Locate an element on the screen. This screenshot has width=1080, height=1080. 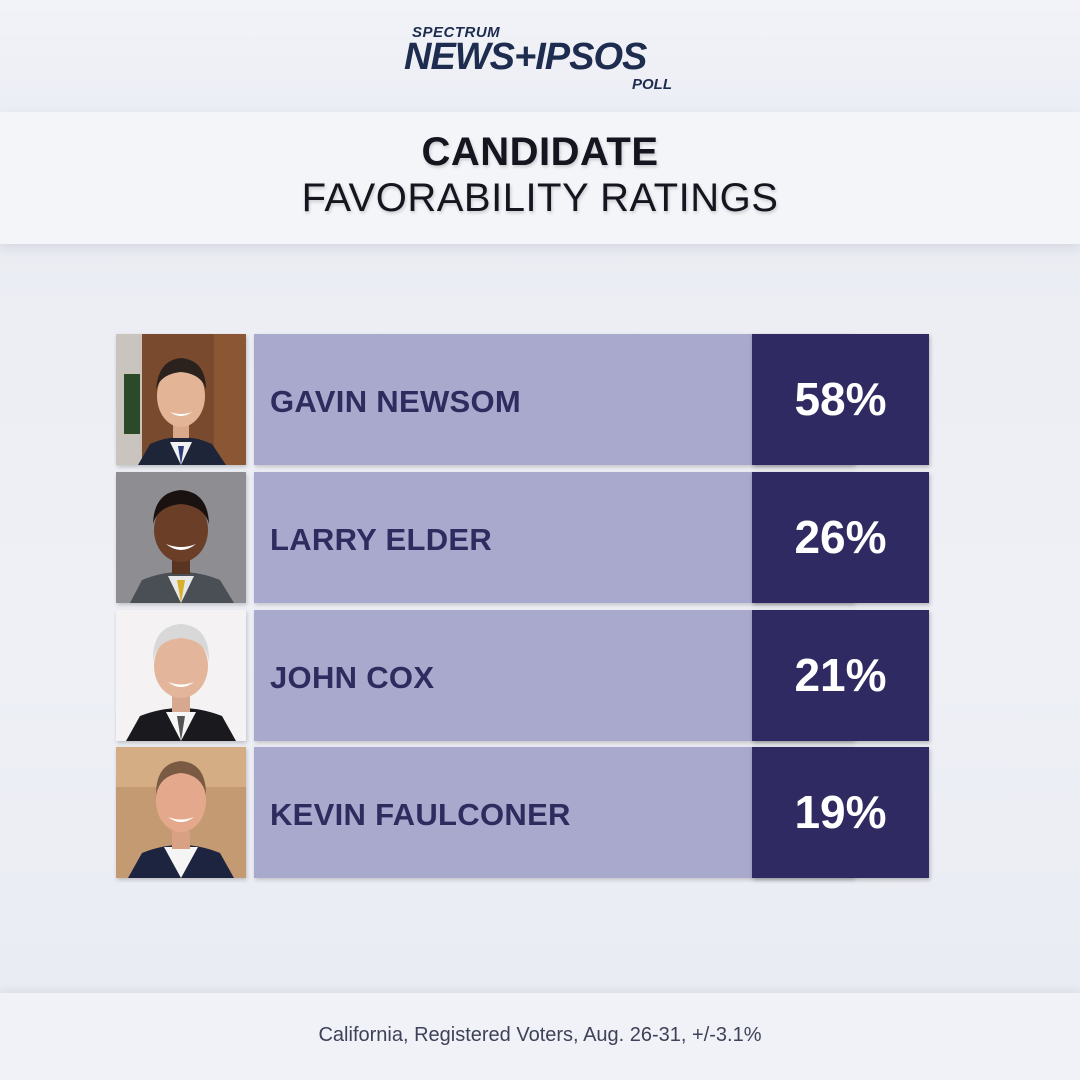
candidate-row: LARRY ELDER 26% is located at coordinates (522, 537).